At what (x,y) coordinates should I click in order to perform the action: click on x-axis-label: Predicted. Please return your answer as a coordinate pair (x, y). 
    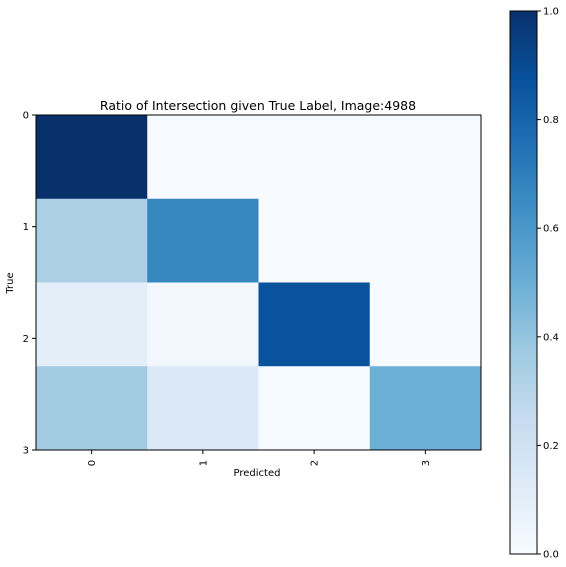
    Looking at the image, I should click on (257, 473).